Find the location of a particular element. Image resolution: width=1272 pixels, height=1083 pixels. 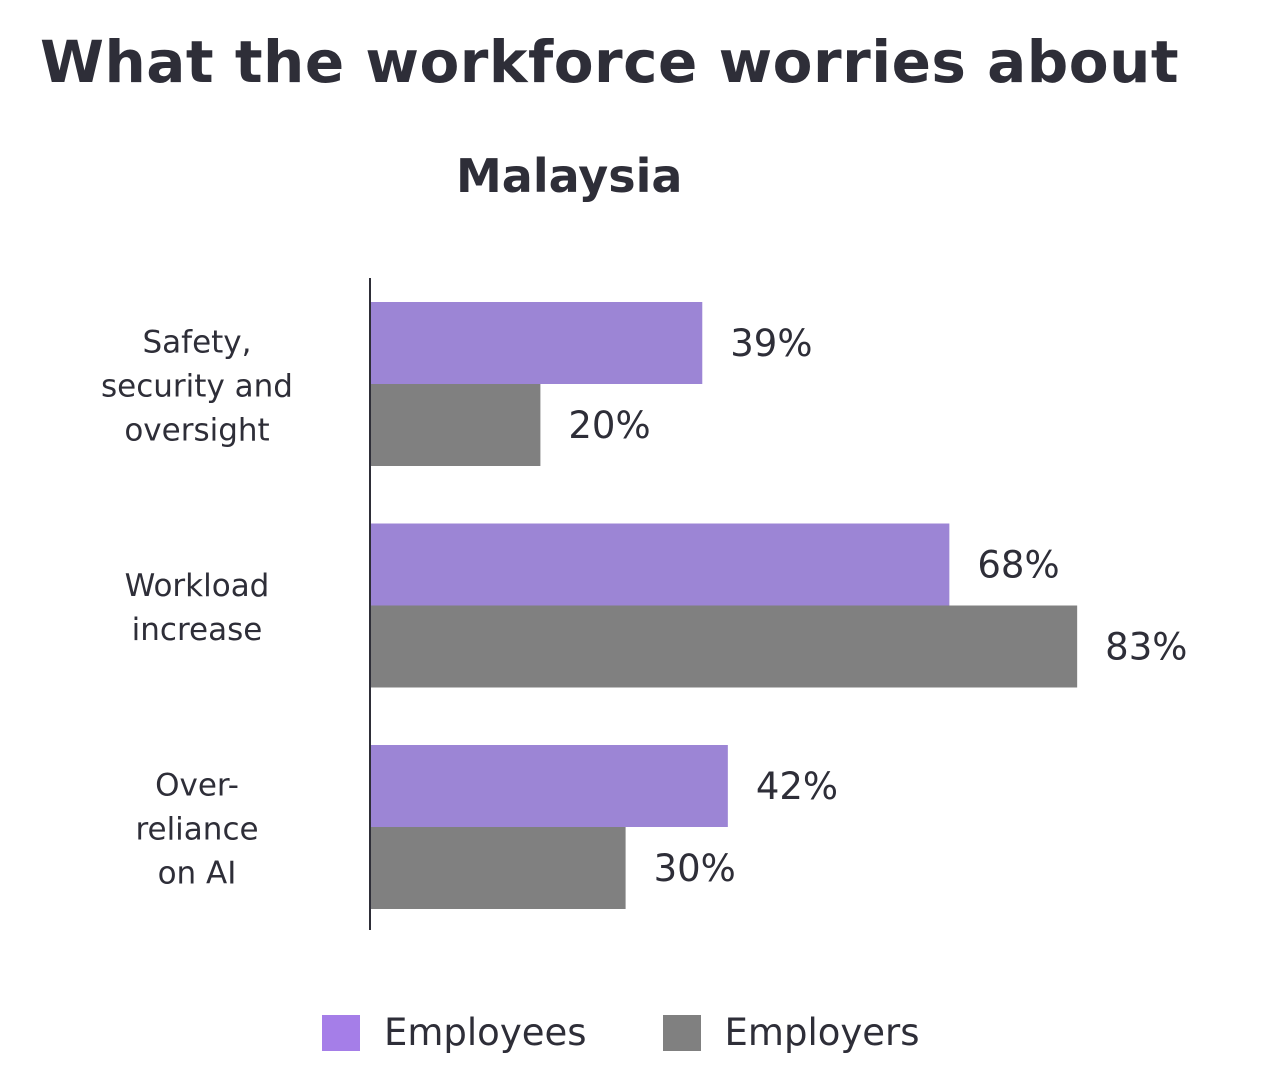

legend-label-employers: Employers is located at coordinates (822, 1032).